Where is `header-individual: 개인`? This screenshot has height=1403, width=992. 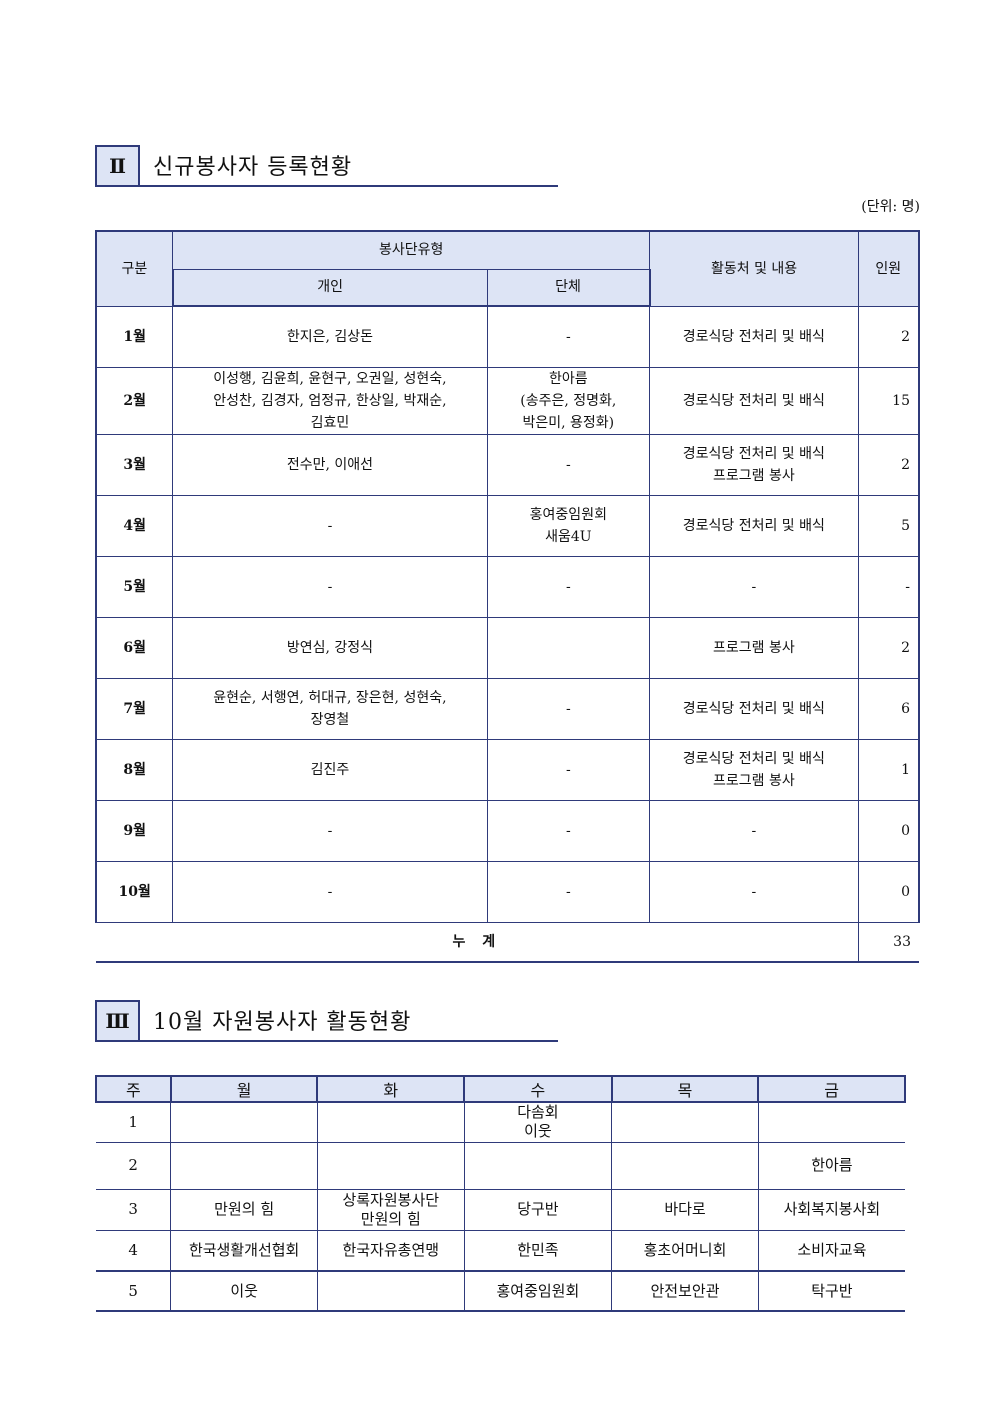 header-individual: 개인 is located at coordinates (329, 287).